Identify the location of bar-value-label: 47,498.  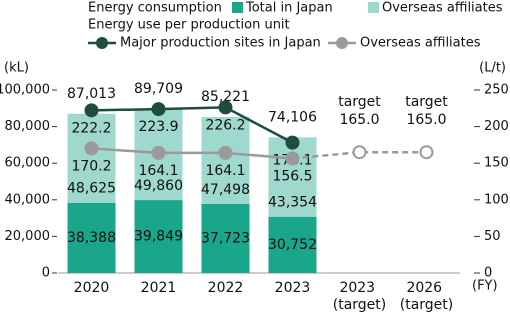
(225, 190).